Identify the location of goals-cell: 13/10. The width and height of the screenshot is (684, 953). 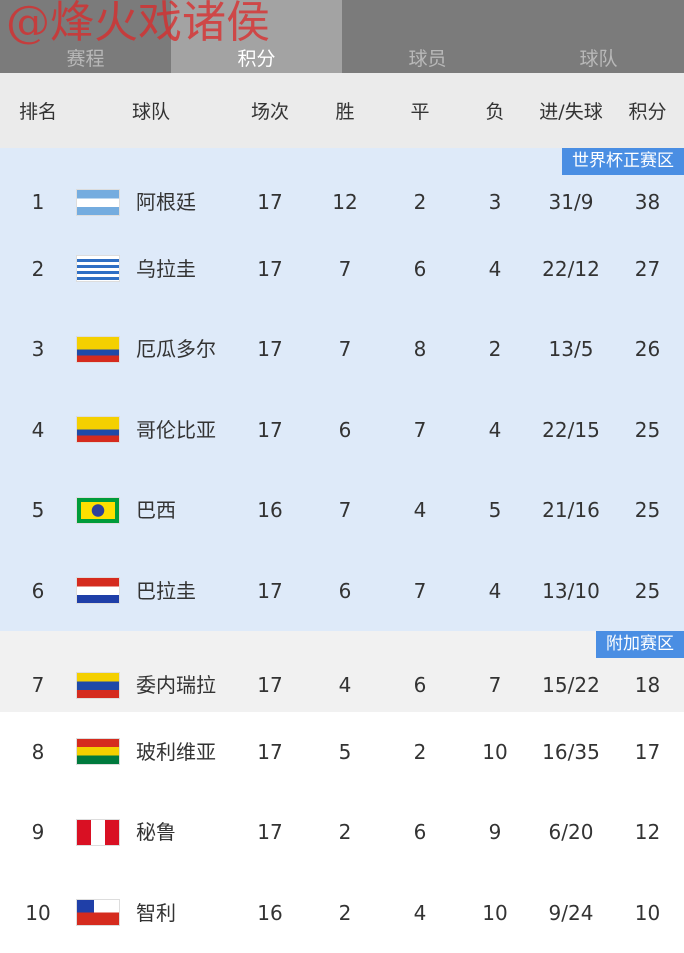
(571, 591).